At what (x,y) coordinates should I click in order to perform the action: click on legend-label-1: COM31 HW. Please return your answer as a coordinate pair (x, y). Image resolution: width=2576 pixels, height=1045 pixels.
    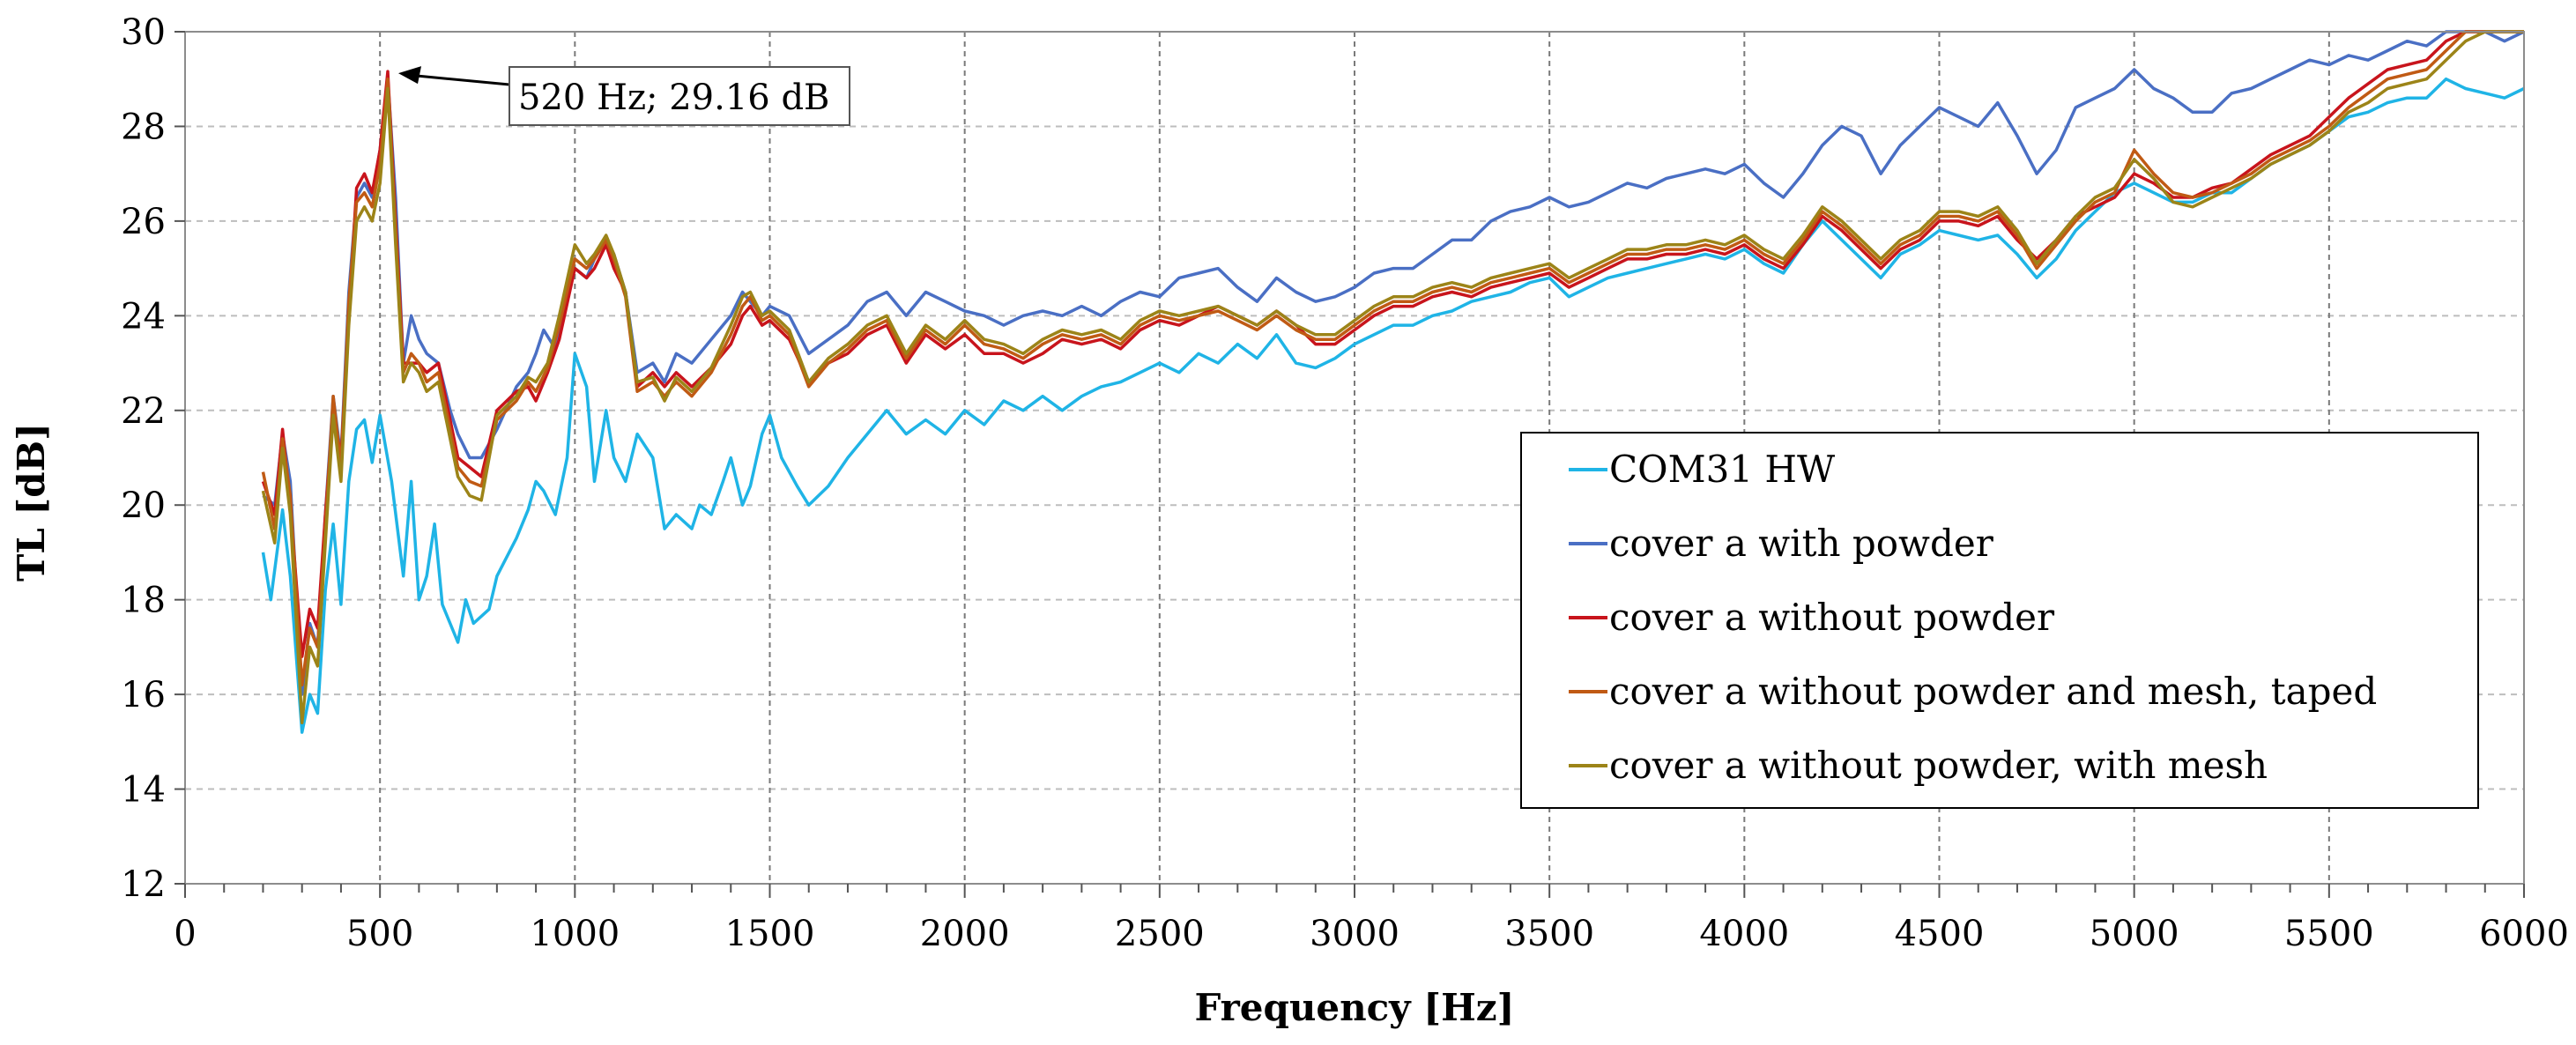
    Looking at the image, I should click on (1722, 469).